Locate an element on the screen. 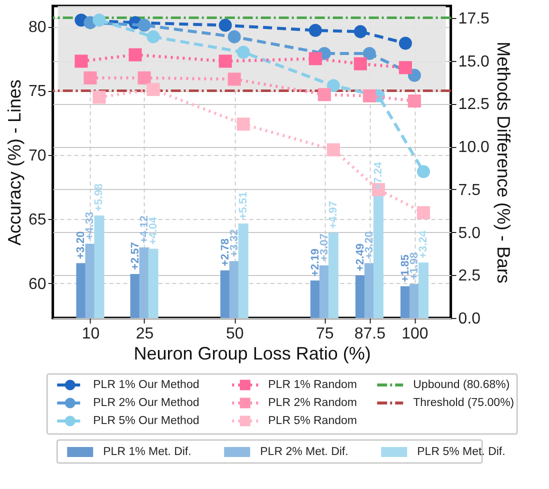 Image resolution: width=549 pixels, height=489 pixels. x-tick-label: 50 is located at coordinates (235, 334).